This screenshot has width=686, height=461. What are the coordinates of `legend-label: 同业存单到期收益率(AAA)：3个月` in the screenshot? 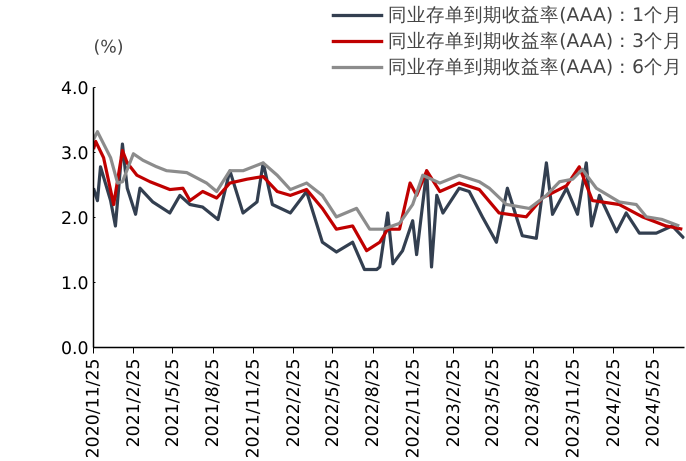 It's located at (535, 42).